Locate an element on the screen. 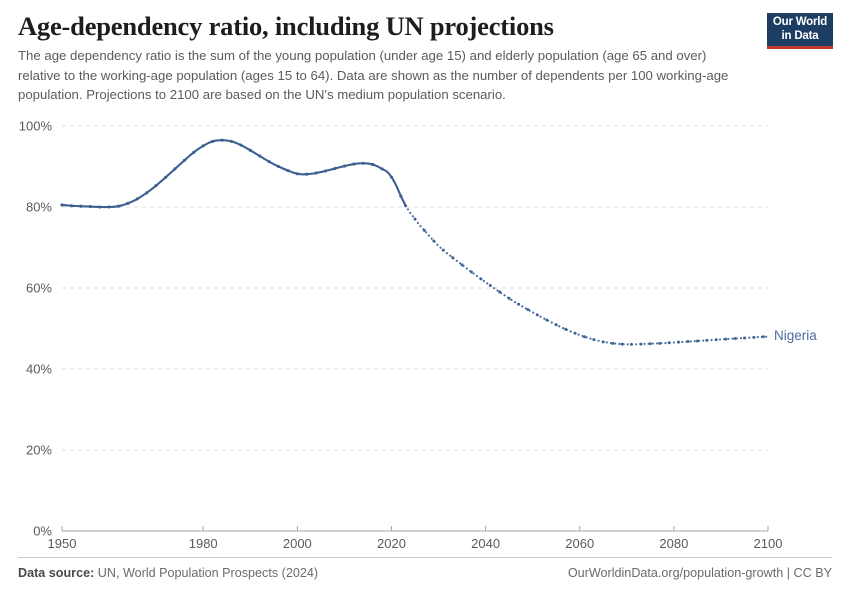 This screenshot has width=850, height=600. y-tick-label-0%: 0% is located at coordinates (42, 531).